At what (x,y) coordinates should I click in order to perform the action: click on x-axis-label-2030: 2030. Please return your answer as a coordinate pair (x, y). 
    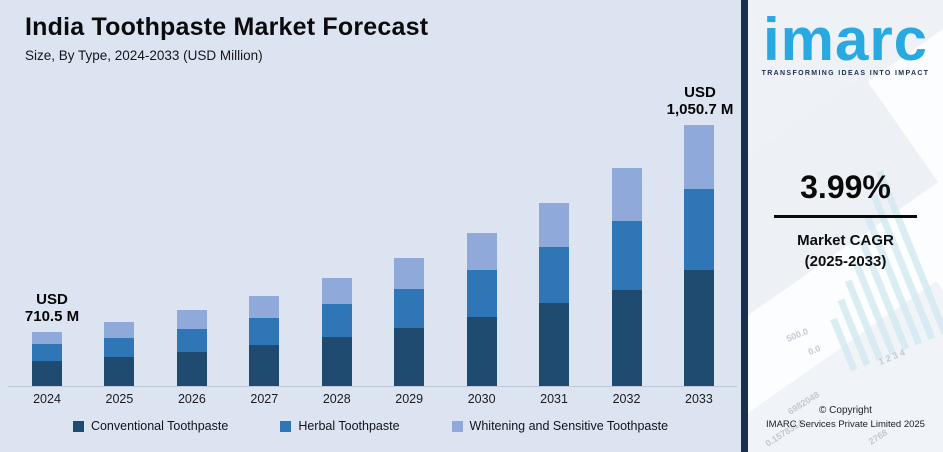
    Looking at the image, I should click on (481, 399).